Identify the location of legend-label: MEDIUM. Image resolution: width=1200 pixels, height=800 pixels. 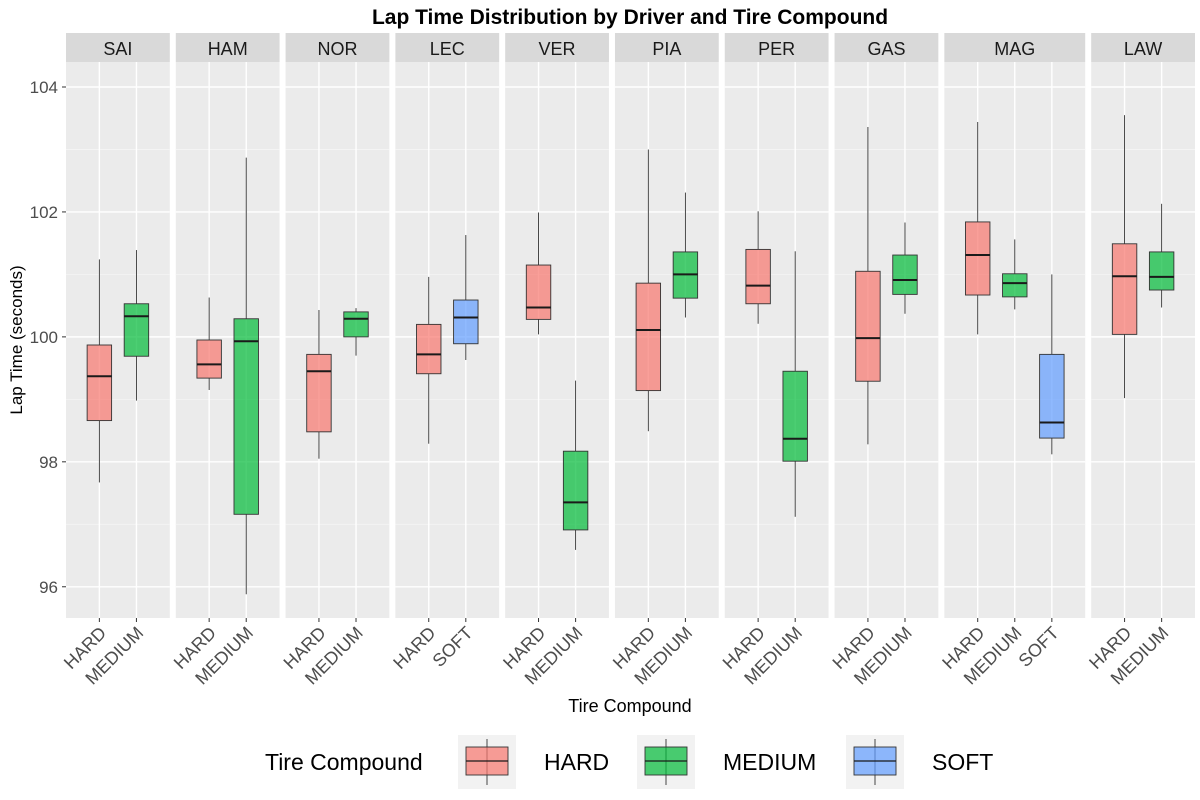
(769, 762).